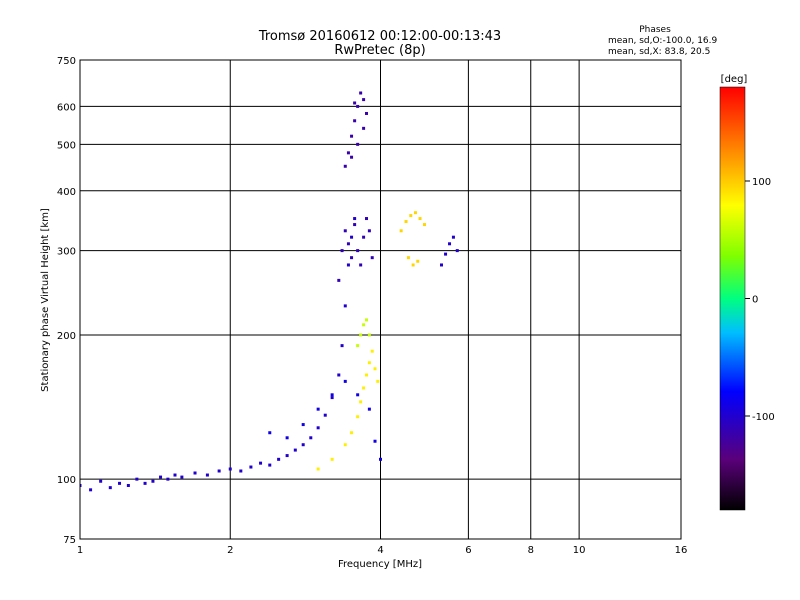  What do you see at coordinates (45, 300) in the screenshot?
I see `y-axis-label: Stationary phase Virtual Height [km]` at bounding box center [45, 300].